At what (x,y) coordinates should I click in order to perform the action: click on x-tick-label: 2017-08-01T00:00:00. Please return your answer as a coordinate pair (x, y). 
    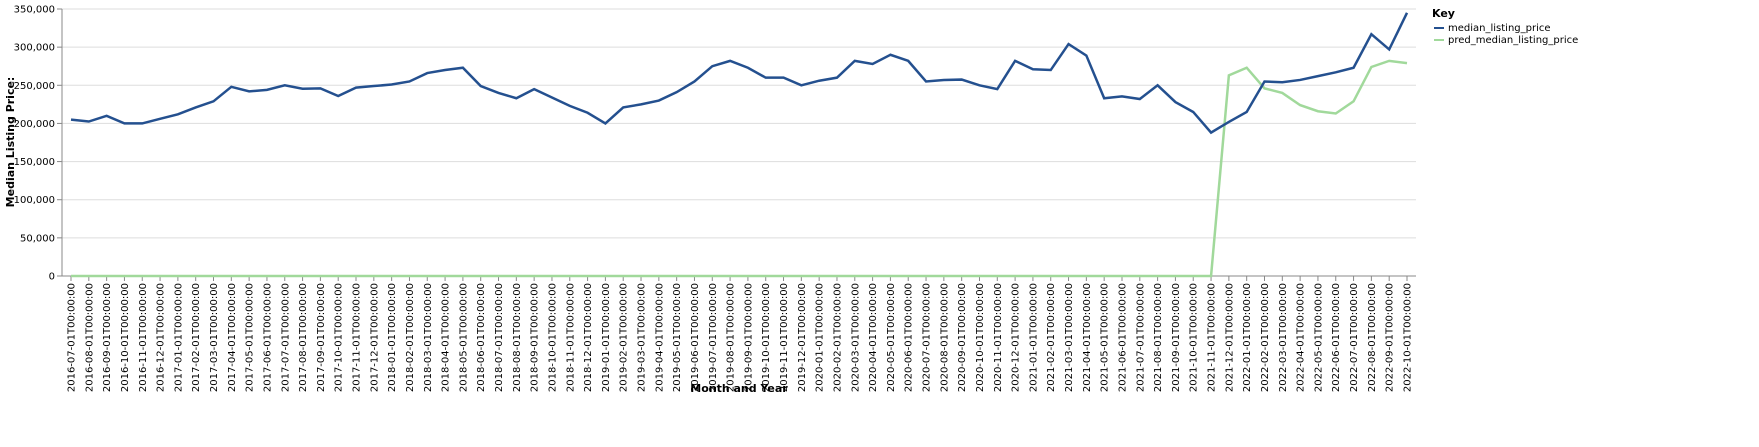
    Looking at the image, I should click on (303, 337).